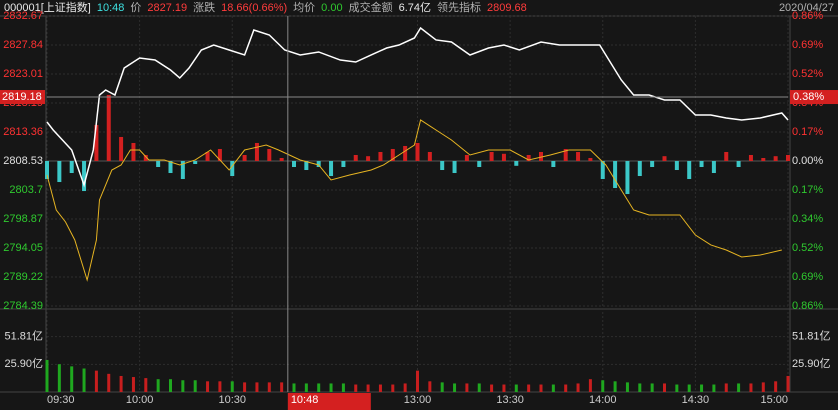 The width and height of the screenshot is (838, 410). What do you see at coordinates (807, 248) in the screenshot?
I see `y2-tick-label: 0.52%` at bounding box center [807, 248].